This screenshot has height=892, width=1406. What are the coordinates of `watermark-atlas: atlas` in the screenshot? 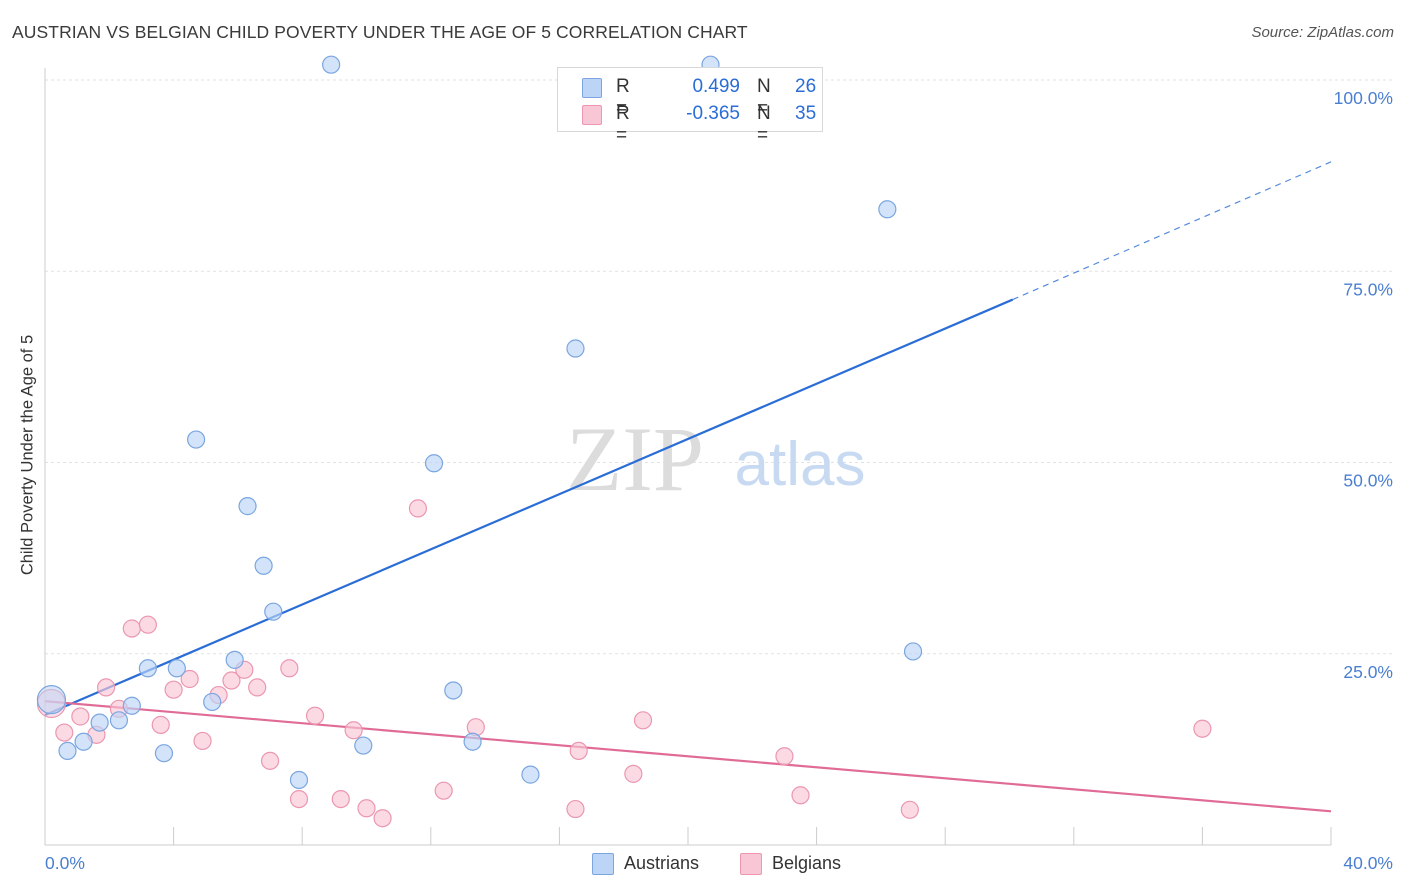 It's located at (800, 464).